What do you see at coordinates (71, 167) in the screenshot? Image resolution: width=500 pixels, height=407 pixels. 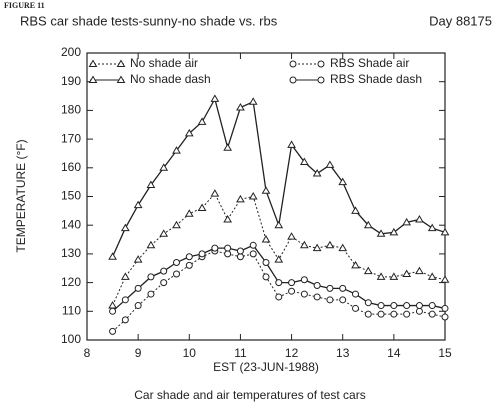 I see `y-tick-label: 160` at bounding box center [71, 167].